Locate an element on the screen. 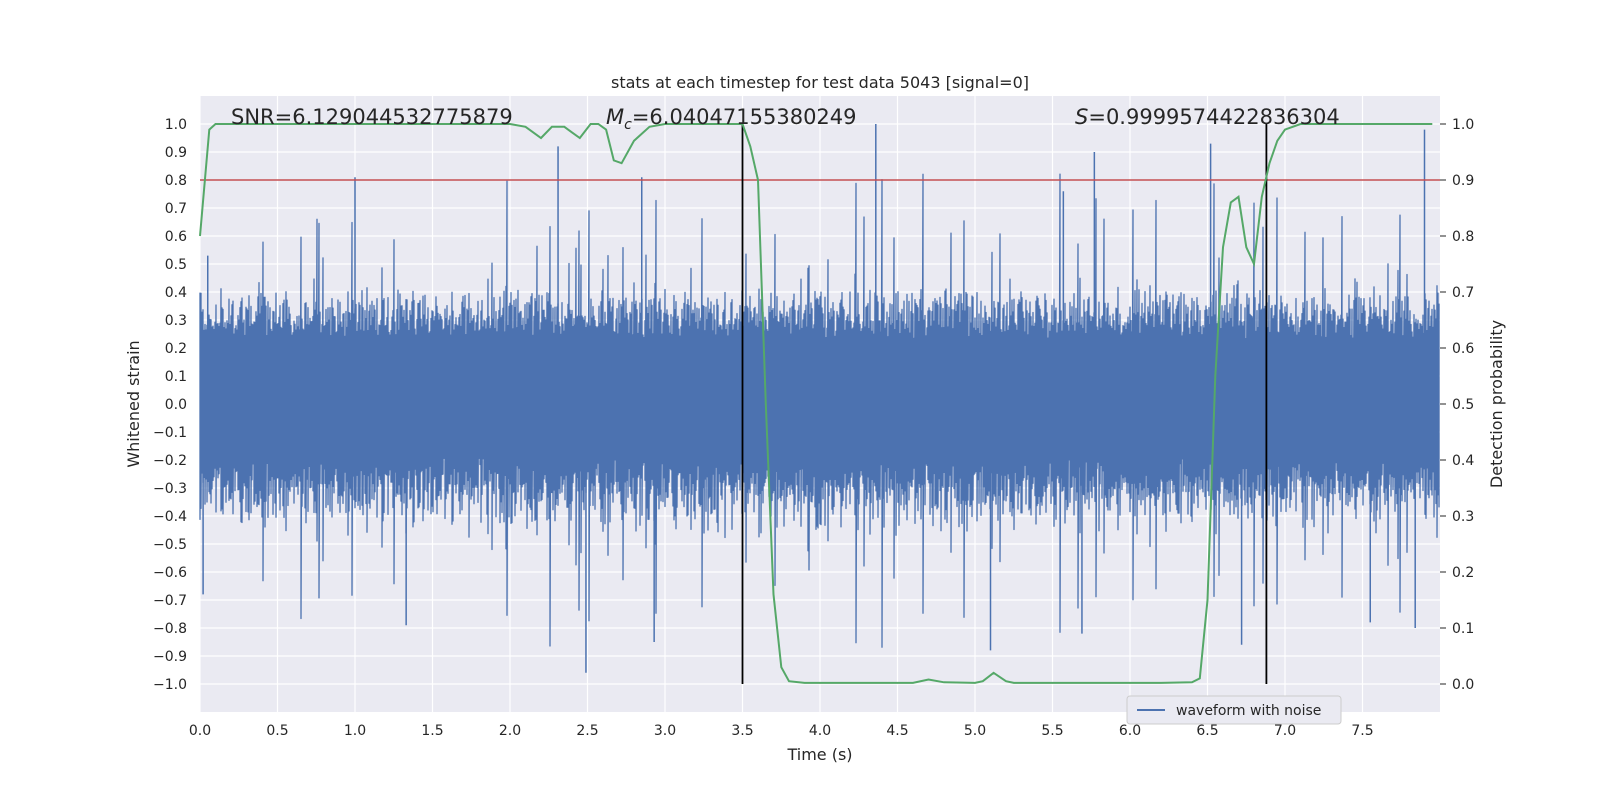  y-tick-label: 0.3 is located at coordinates (176, 321).